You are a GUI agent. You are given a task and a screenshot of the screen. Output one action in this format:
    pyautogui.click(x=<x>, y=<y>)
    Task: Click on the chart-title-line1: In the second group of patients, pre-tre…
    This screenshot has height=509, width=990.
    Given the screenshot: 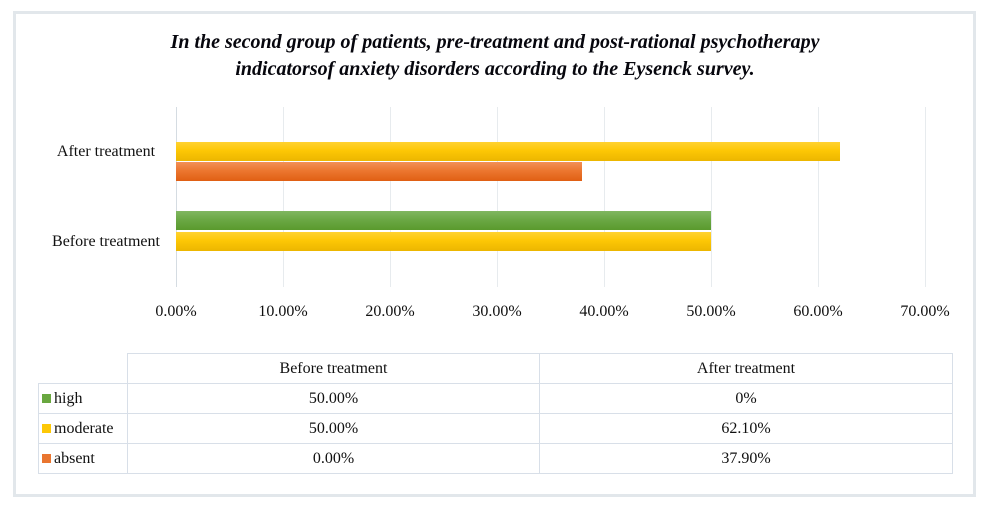 What is the action you would take?
    pyautogui.click(x=495, y=42)
    